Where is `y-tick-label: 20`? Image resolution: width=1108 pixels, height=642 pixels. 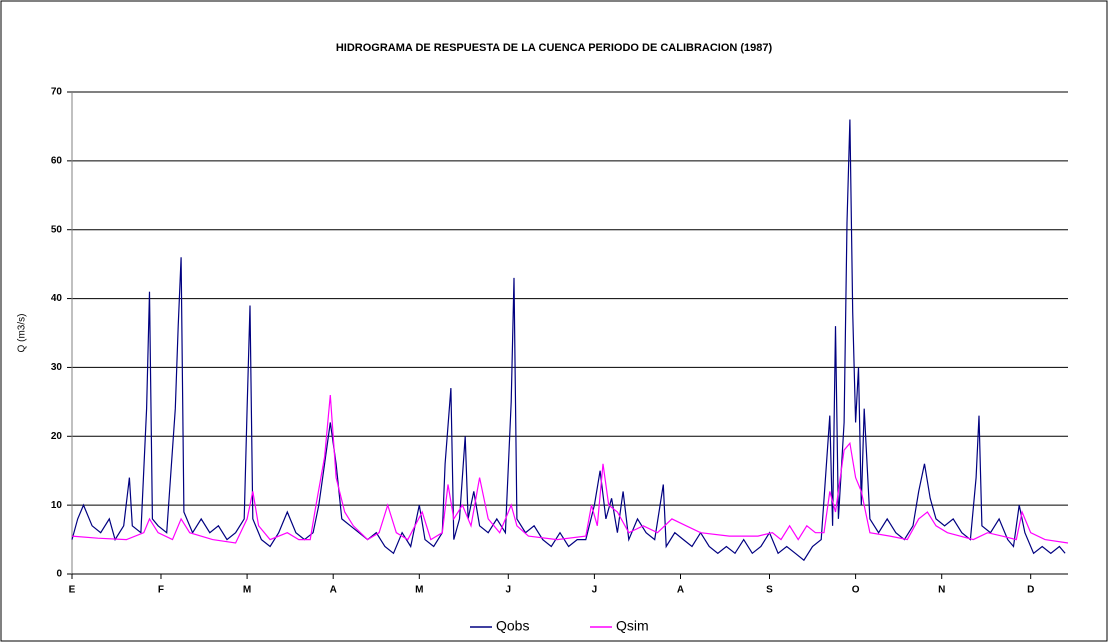
y-tick-label: 20 is located at coordinates (57, 436).